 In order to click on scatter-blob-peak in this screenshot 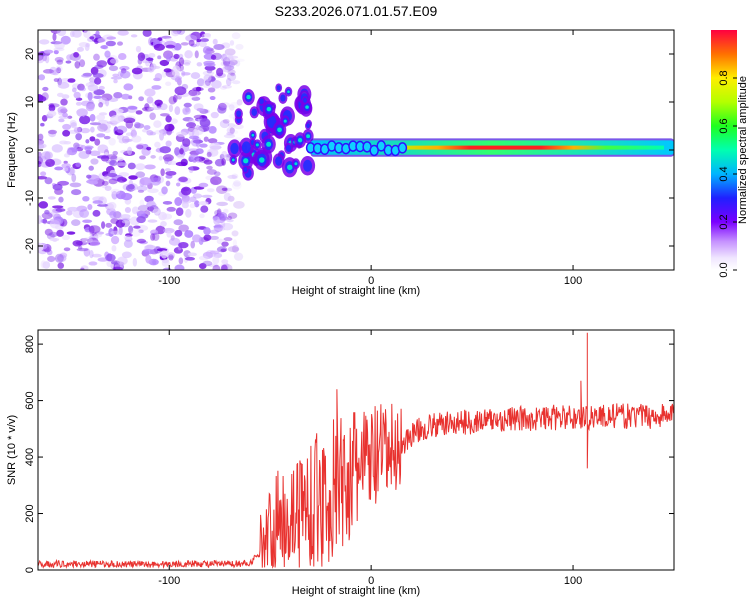, I will do `click(285, 121)`.